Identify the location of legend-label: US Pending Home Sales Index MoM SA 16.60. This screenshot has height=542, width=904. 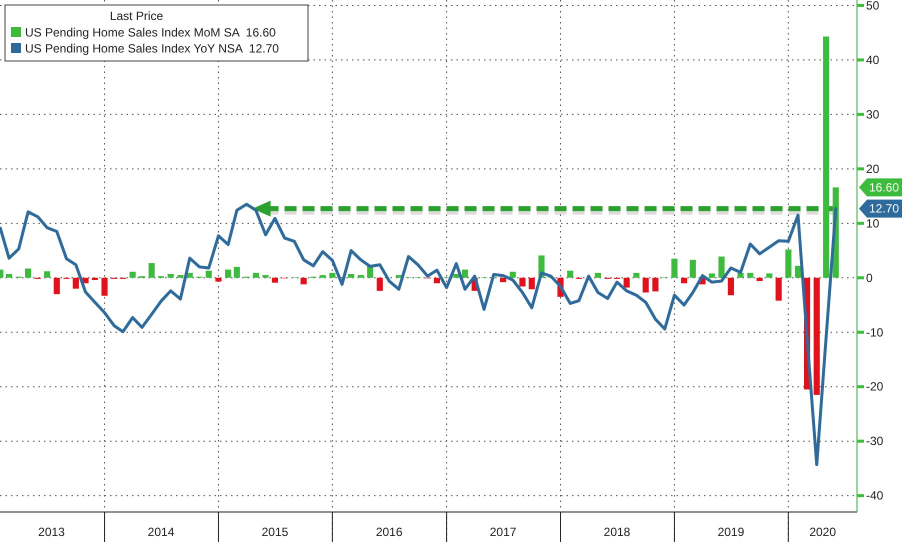
(150, 33).